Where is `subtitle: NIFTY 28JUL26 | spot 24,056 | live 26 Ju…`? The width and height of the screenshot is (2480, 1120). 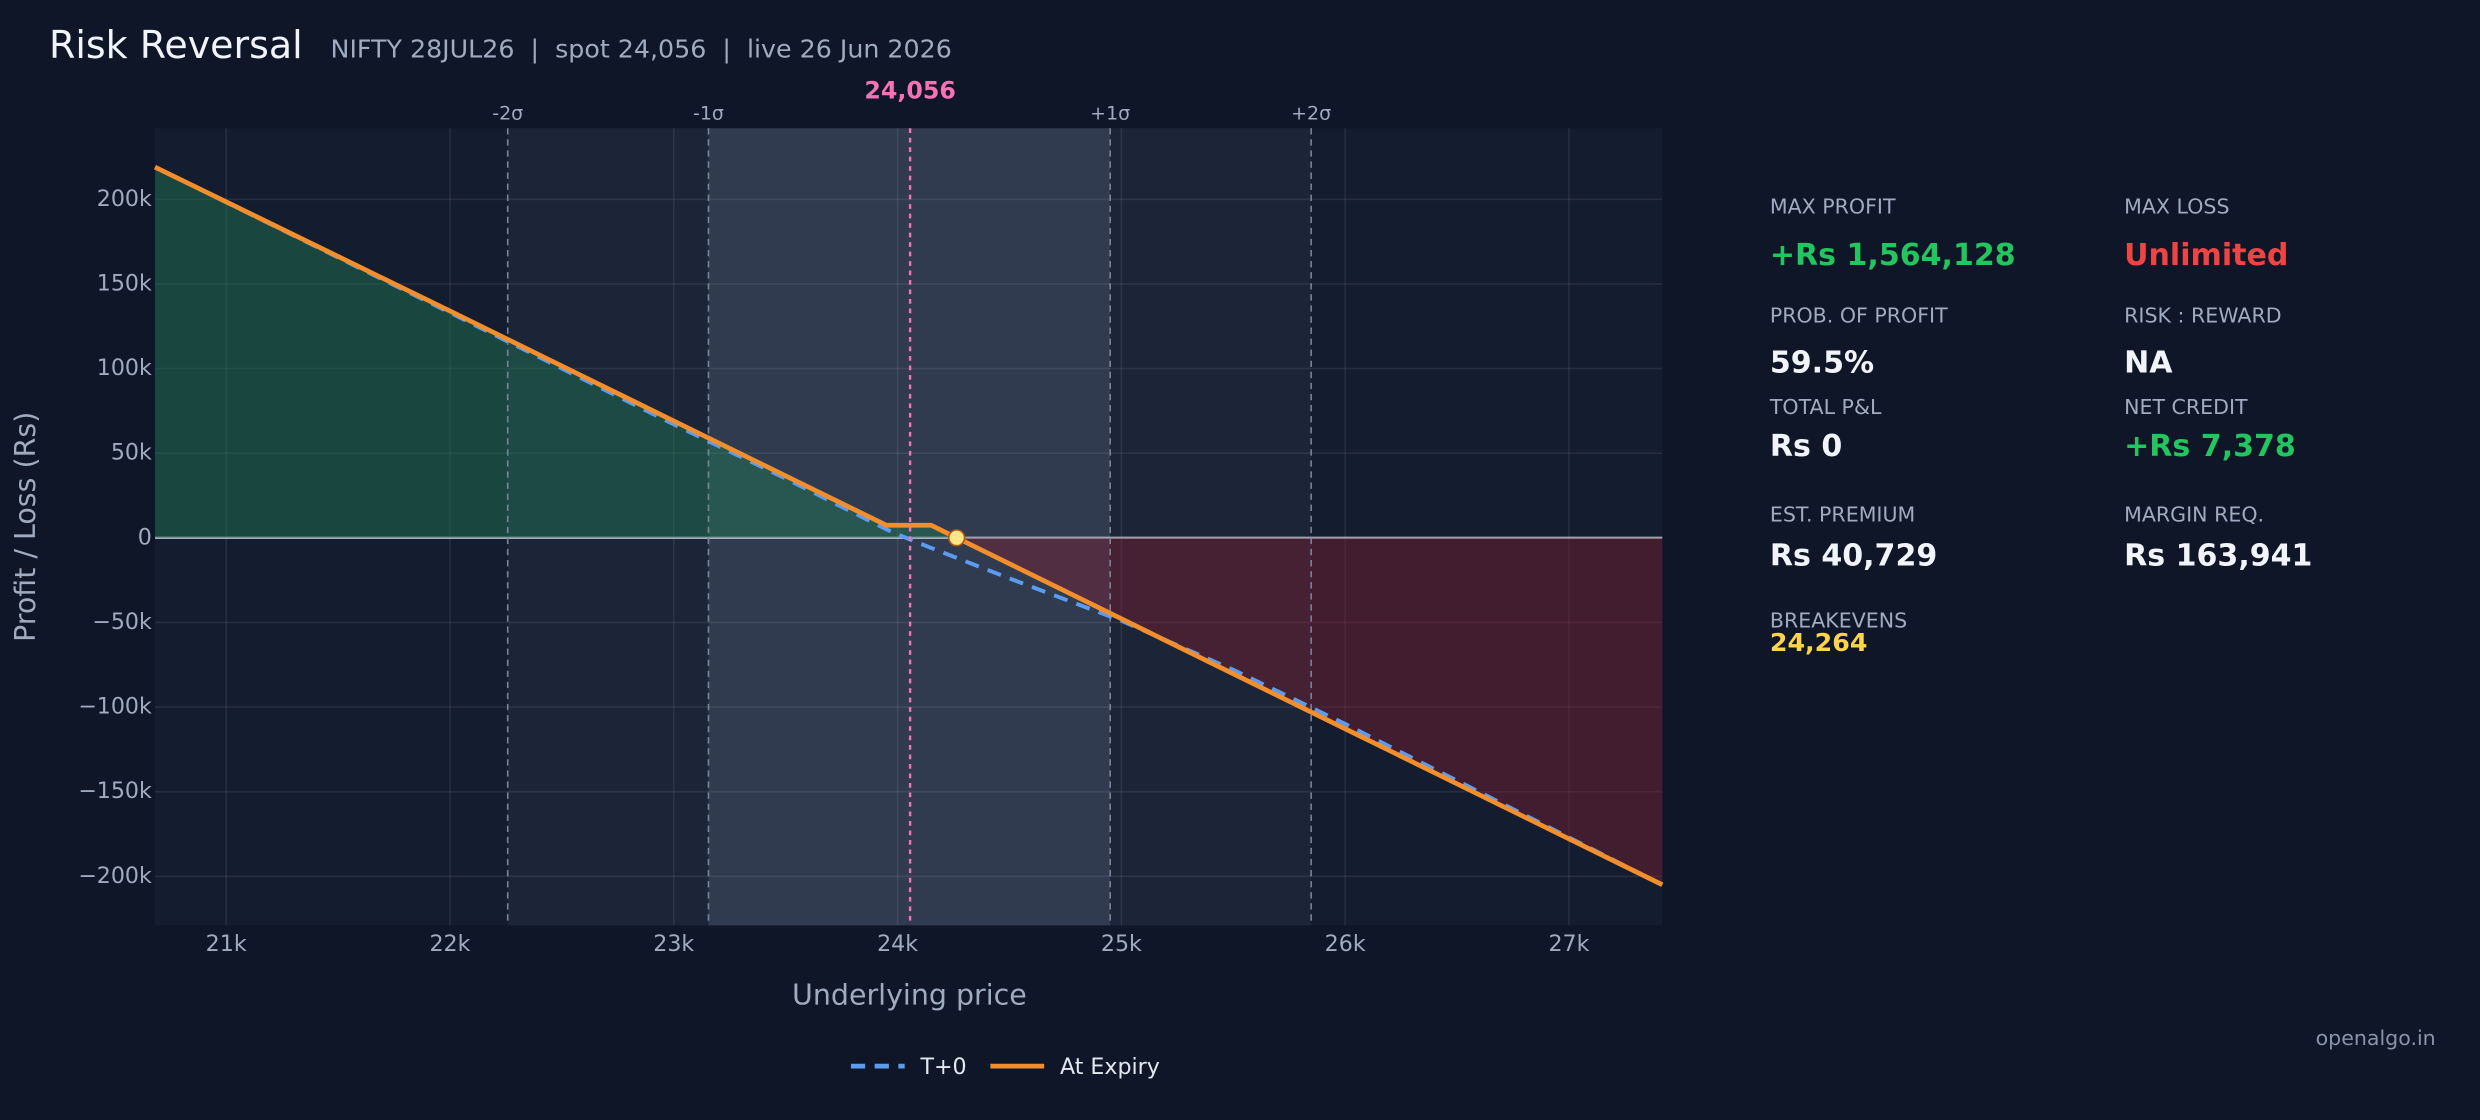
subtitle: NIFTY 28JUL26 | spot 24,056 | live 26 Ju… is located at coordinates (641, 49).